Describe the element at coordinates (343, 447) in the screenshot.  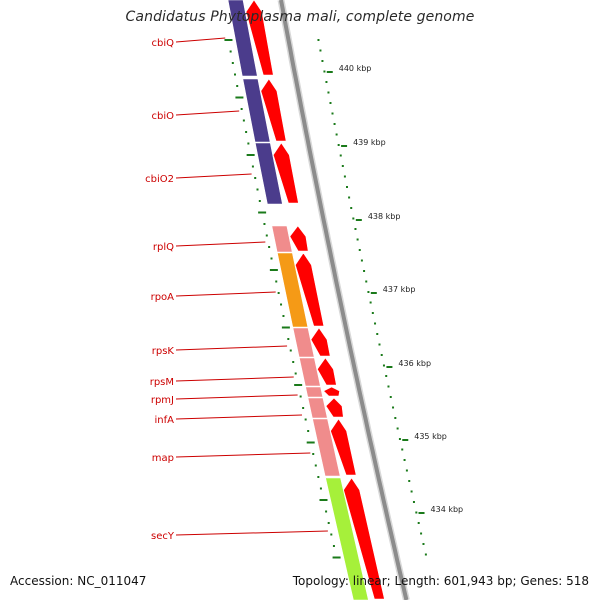
I see `gene-arrow-map` at that location.